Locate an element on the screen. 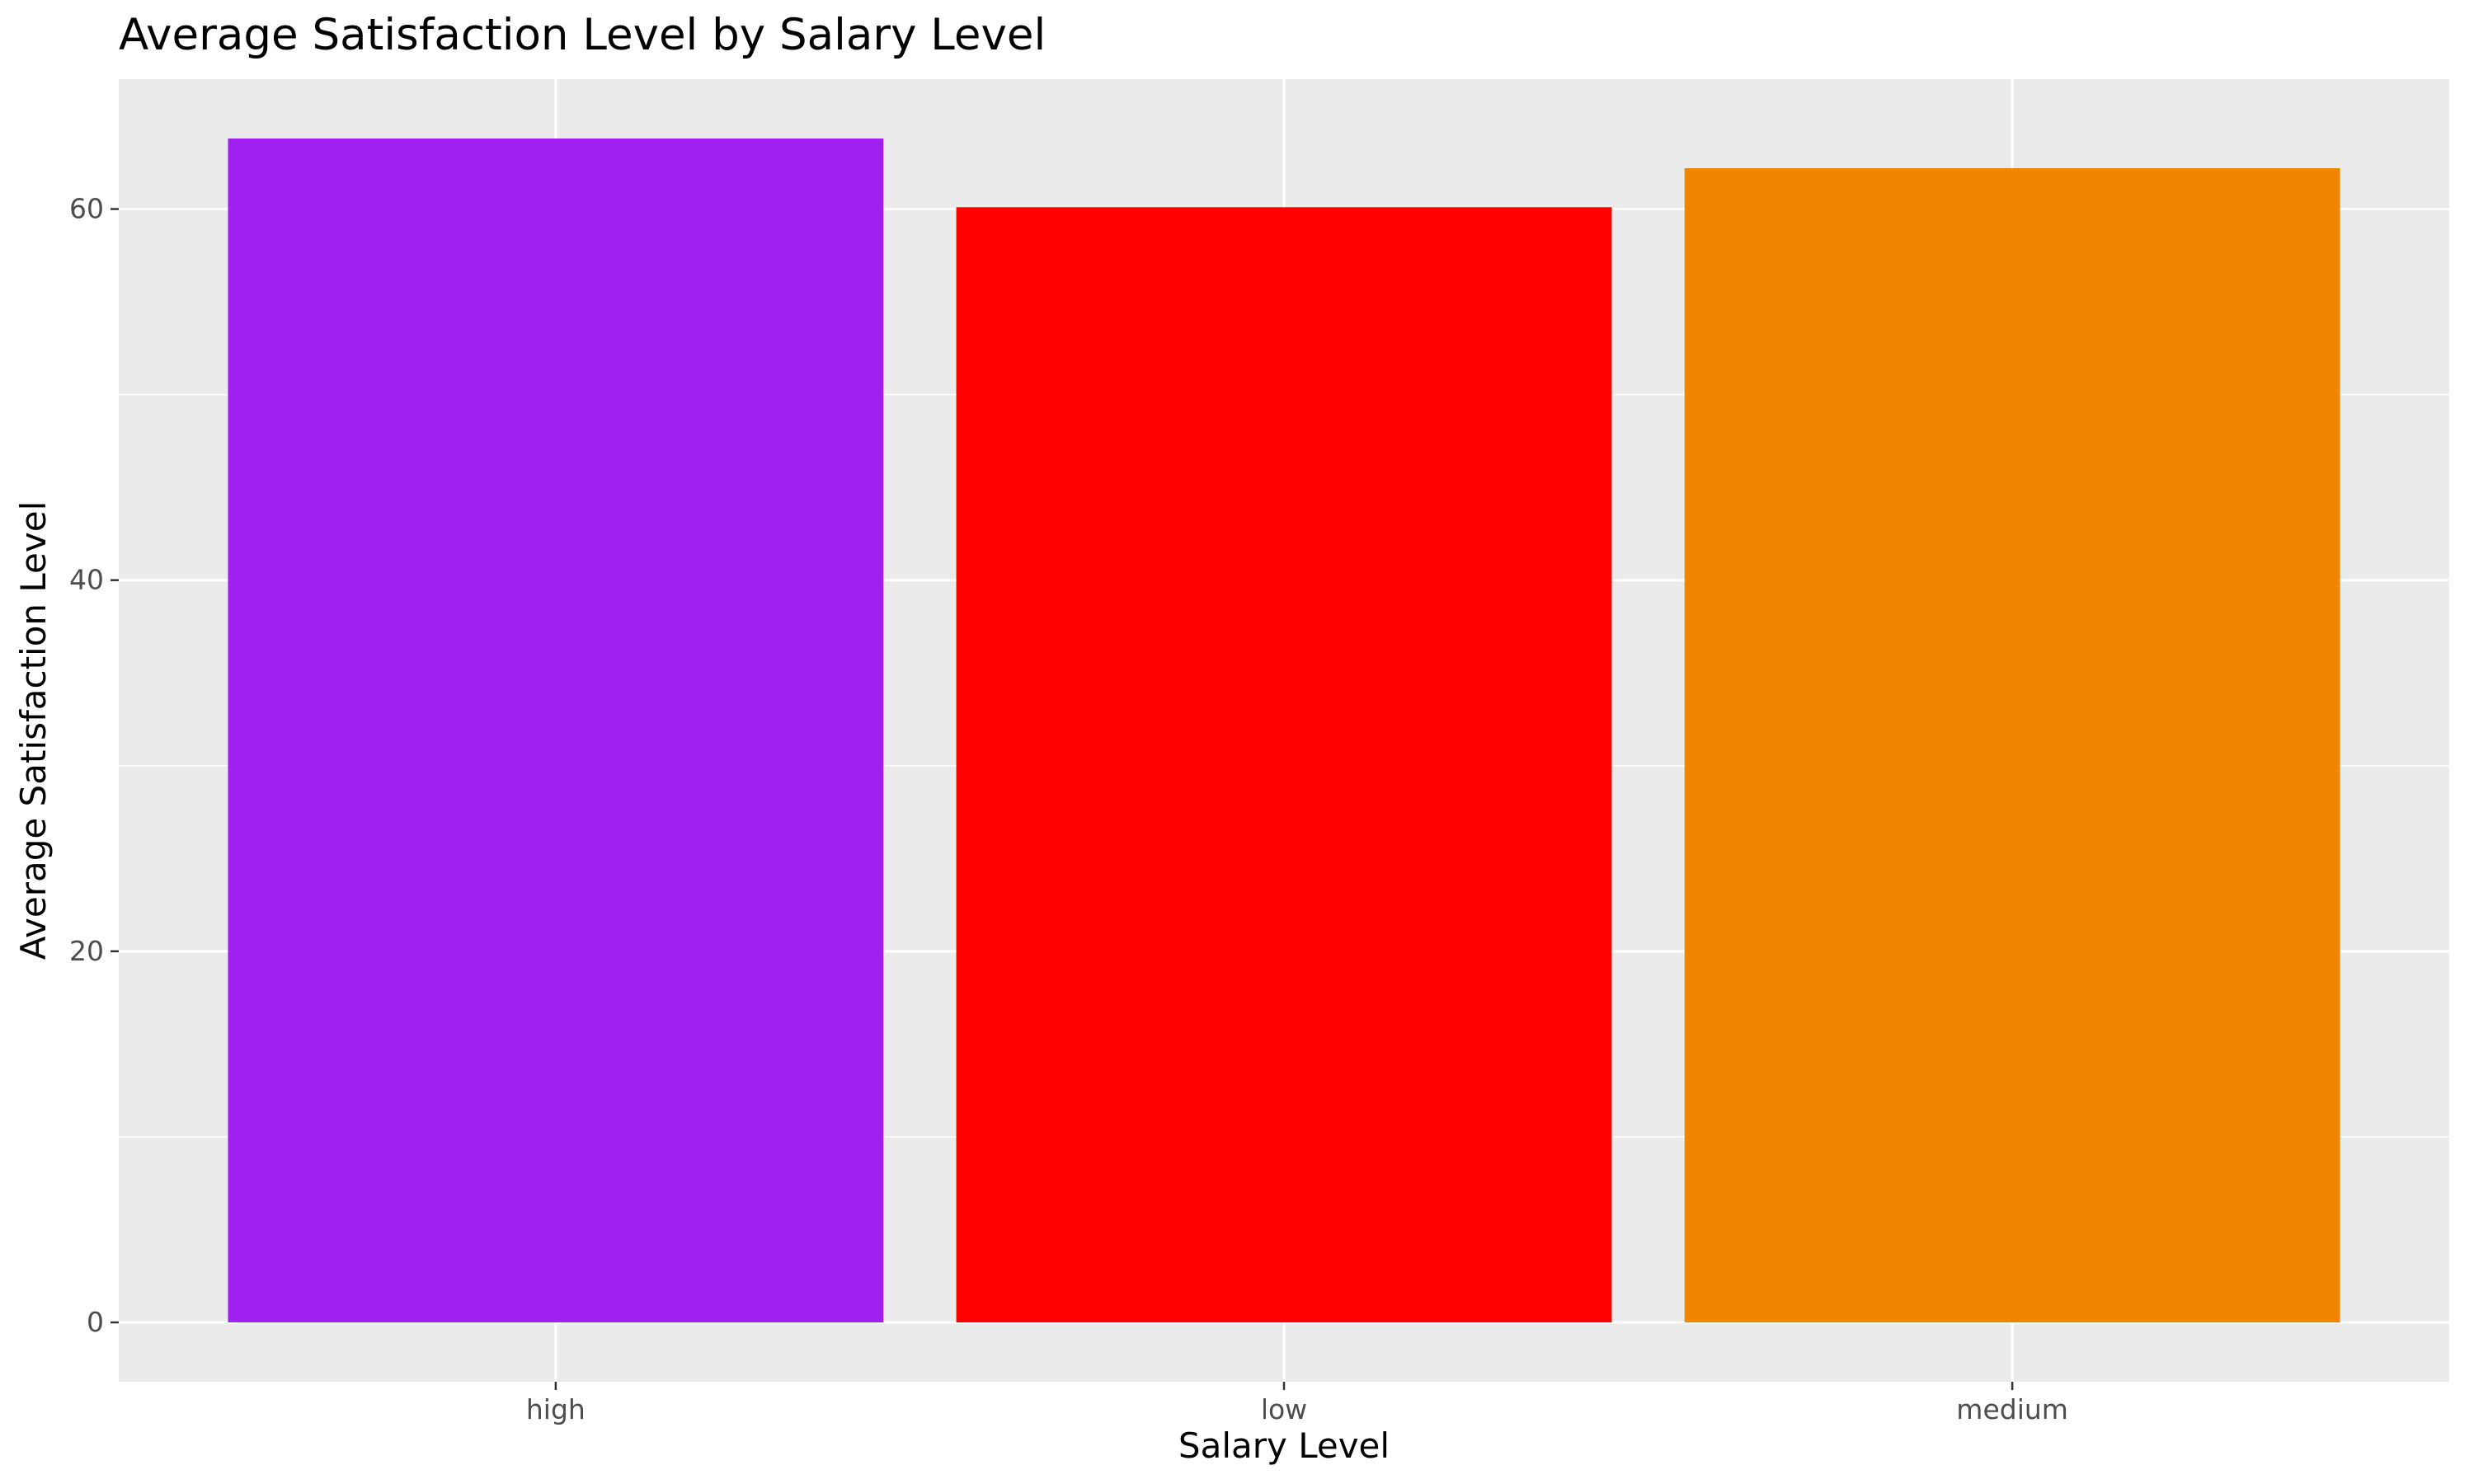 This screenshot has width=2474, height=1484. x-tick-label: high is located at coordinates (556, 1409).